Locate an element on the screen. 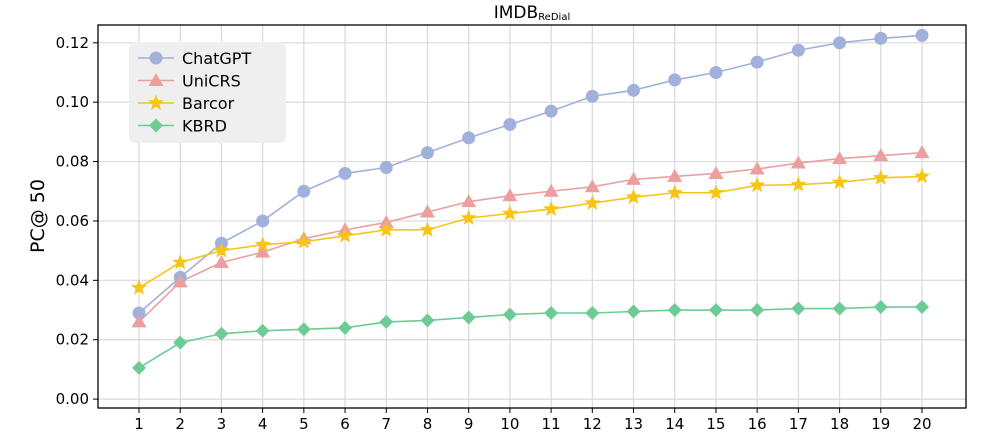 Image resolution: width=997 pixels, height=435 pixels. x-tick-label: 12 is located at coordinates (592, 424).